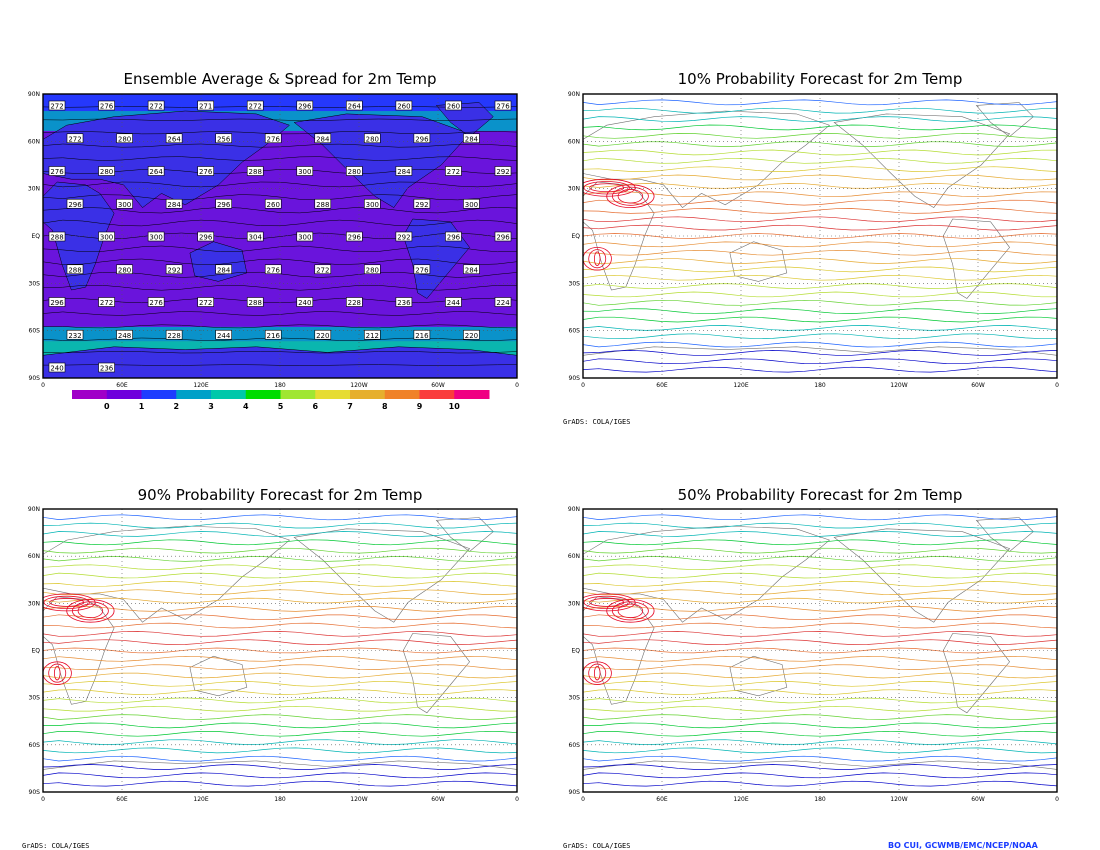 The width and height of the screenshot is (1100, 850). Describe the element at coordinates (963, 845) in the screenshot. I see `author-credit: BO CUI, GCWMB/EMC/NCEP/NOAA` at that location.